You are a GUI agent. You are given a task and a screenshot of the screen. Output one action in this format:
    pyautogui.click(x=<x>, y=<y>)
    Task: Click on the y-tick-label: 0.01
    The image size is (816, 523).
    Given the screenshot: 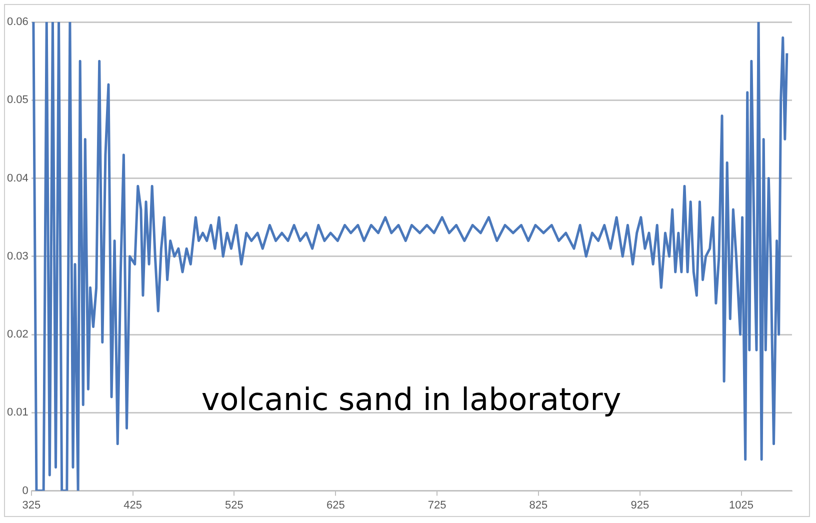 What is the action you would take?
    pyautogui.click(x=17, y=412)
    